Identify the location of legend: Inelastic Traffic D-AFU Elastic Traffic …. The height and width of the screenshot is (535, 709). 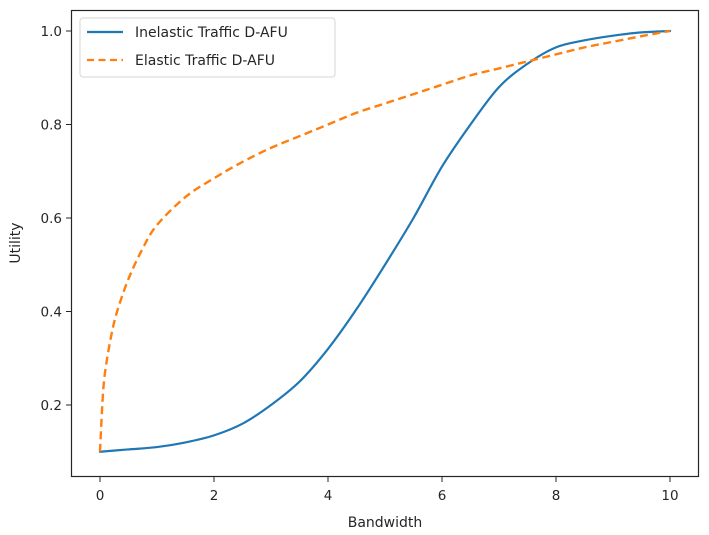
(207, 47).